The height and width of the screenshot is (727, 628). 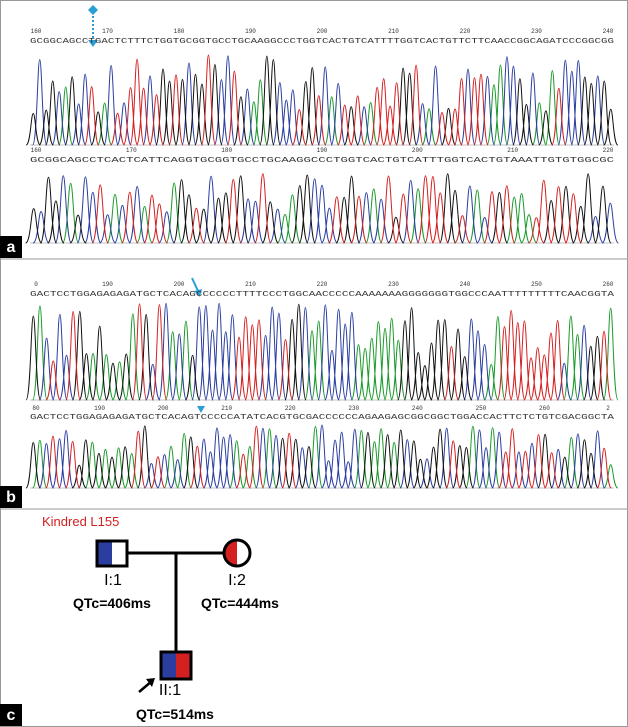 What do you see at coordinates (175, 714) in the screenshot?
I see `qtc: QTc=514ms` at bounding box center [175, 714].